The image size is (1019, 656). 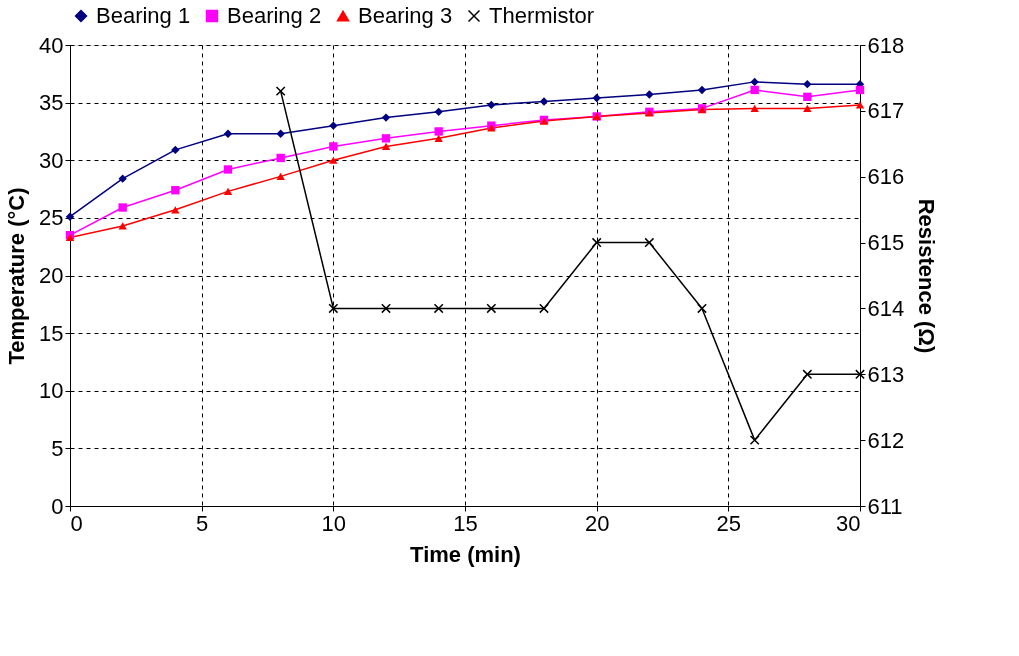 What do you see at coordinates (202, 523) in the screenshot?
I see `x-tick-label: 5` at bounding box center [202, 523].